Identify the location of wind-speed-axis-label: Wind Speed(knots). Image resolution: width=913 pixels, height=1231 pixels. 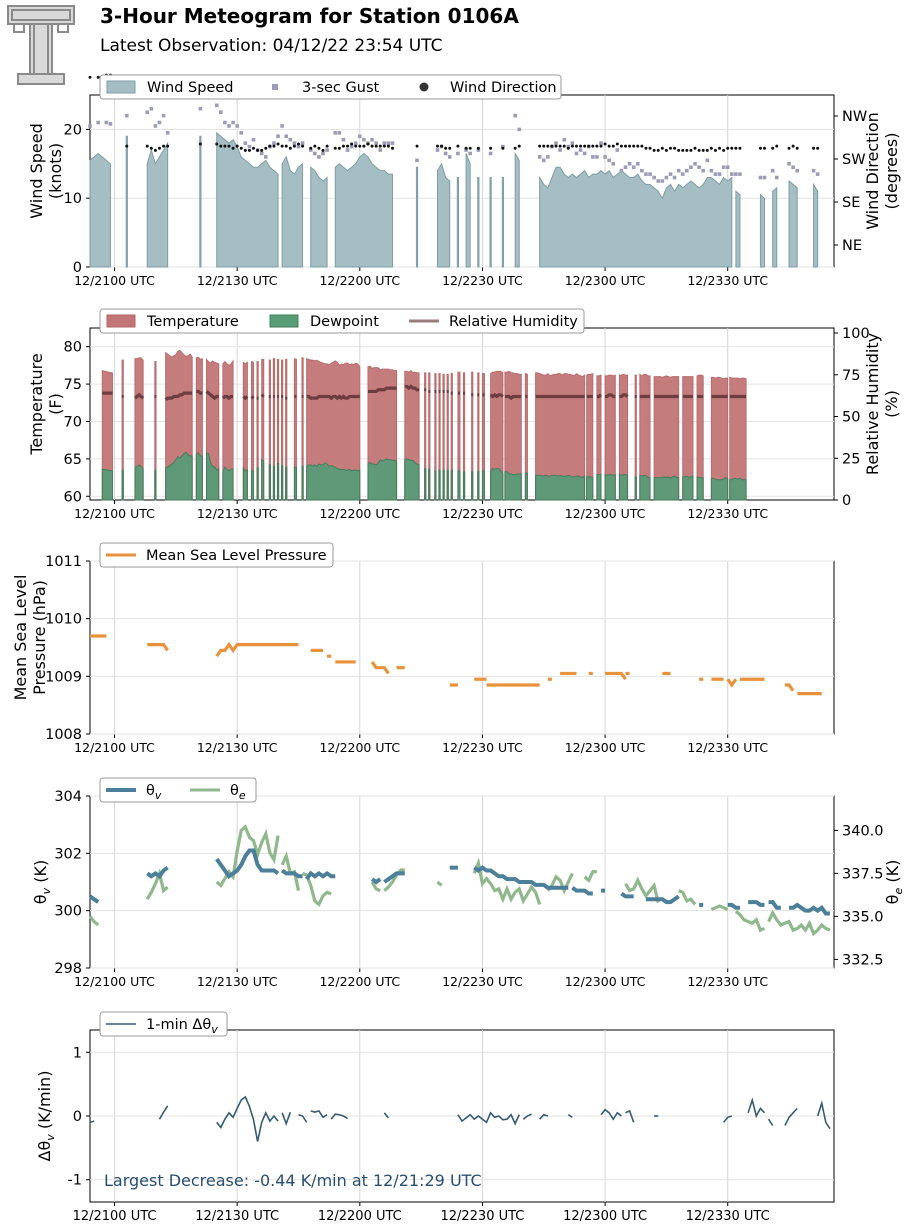
(46, 170).